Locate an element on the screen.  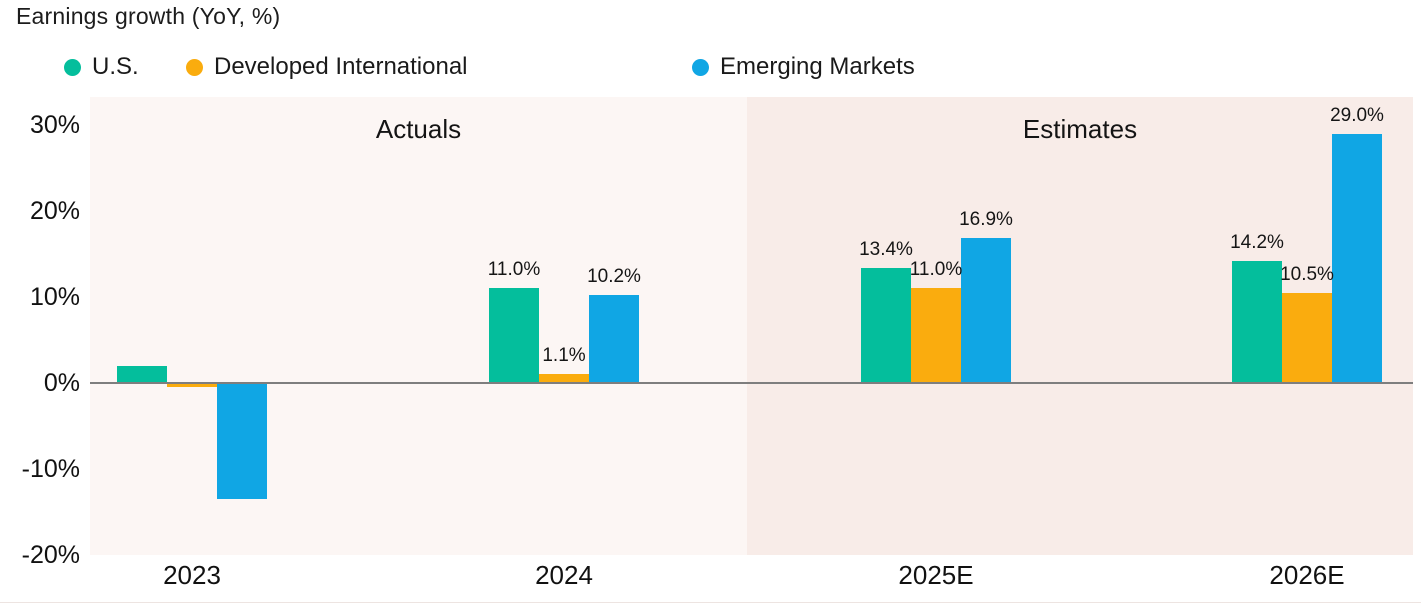
bar-value-label: 29.0% is located at coordinates (1357, 115).